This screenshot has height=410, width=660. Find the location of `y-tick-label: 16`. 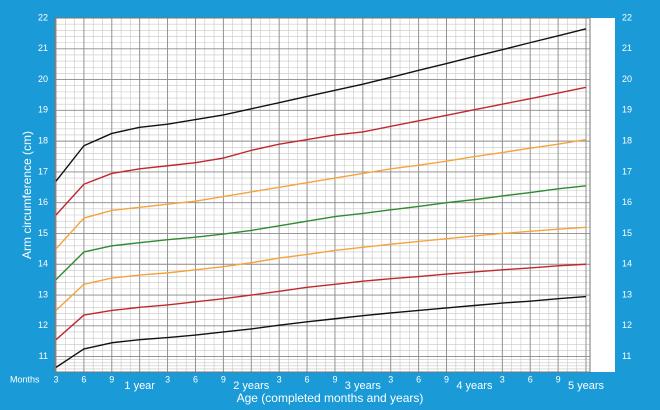

y-tick-label: 16 is located at coordinates (43, 202).